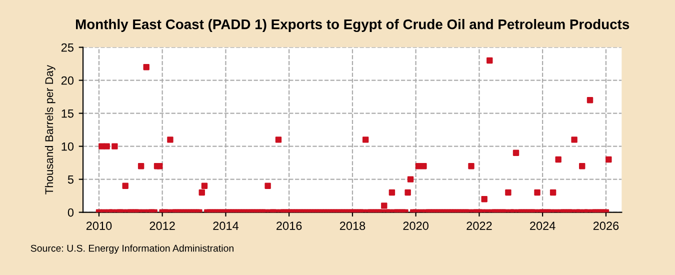 This screenshot has width=675, height=275. I want to click on y-tick-label: 25, so click(67, 47).